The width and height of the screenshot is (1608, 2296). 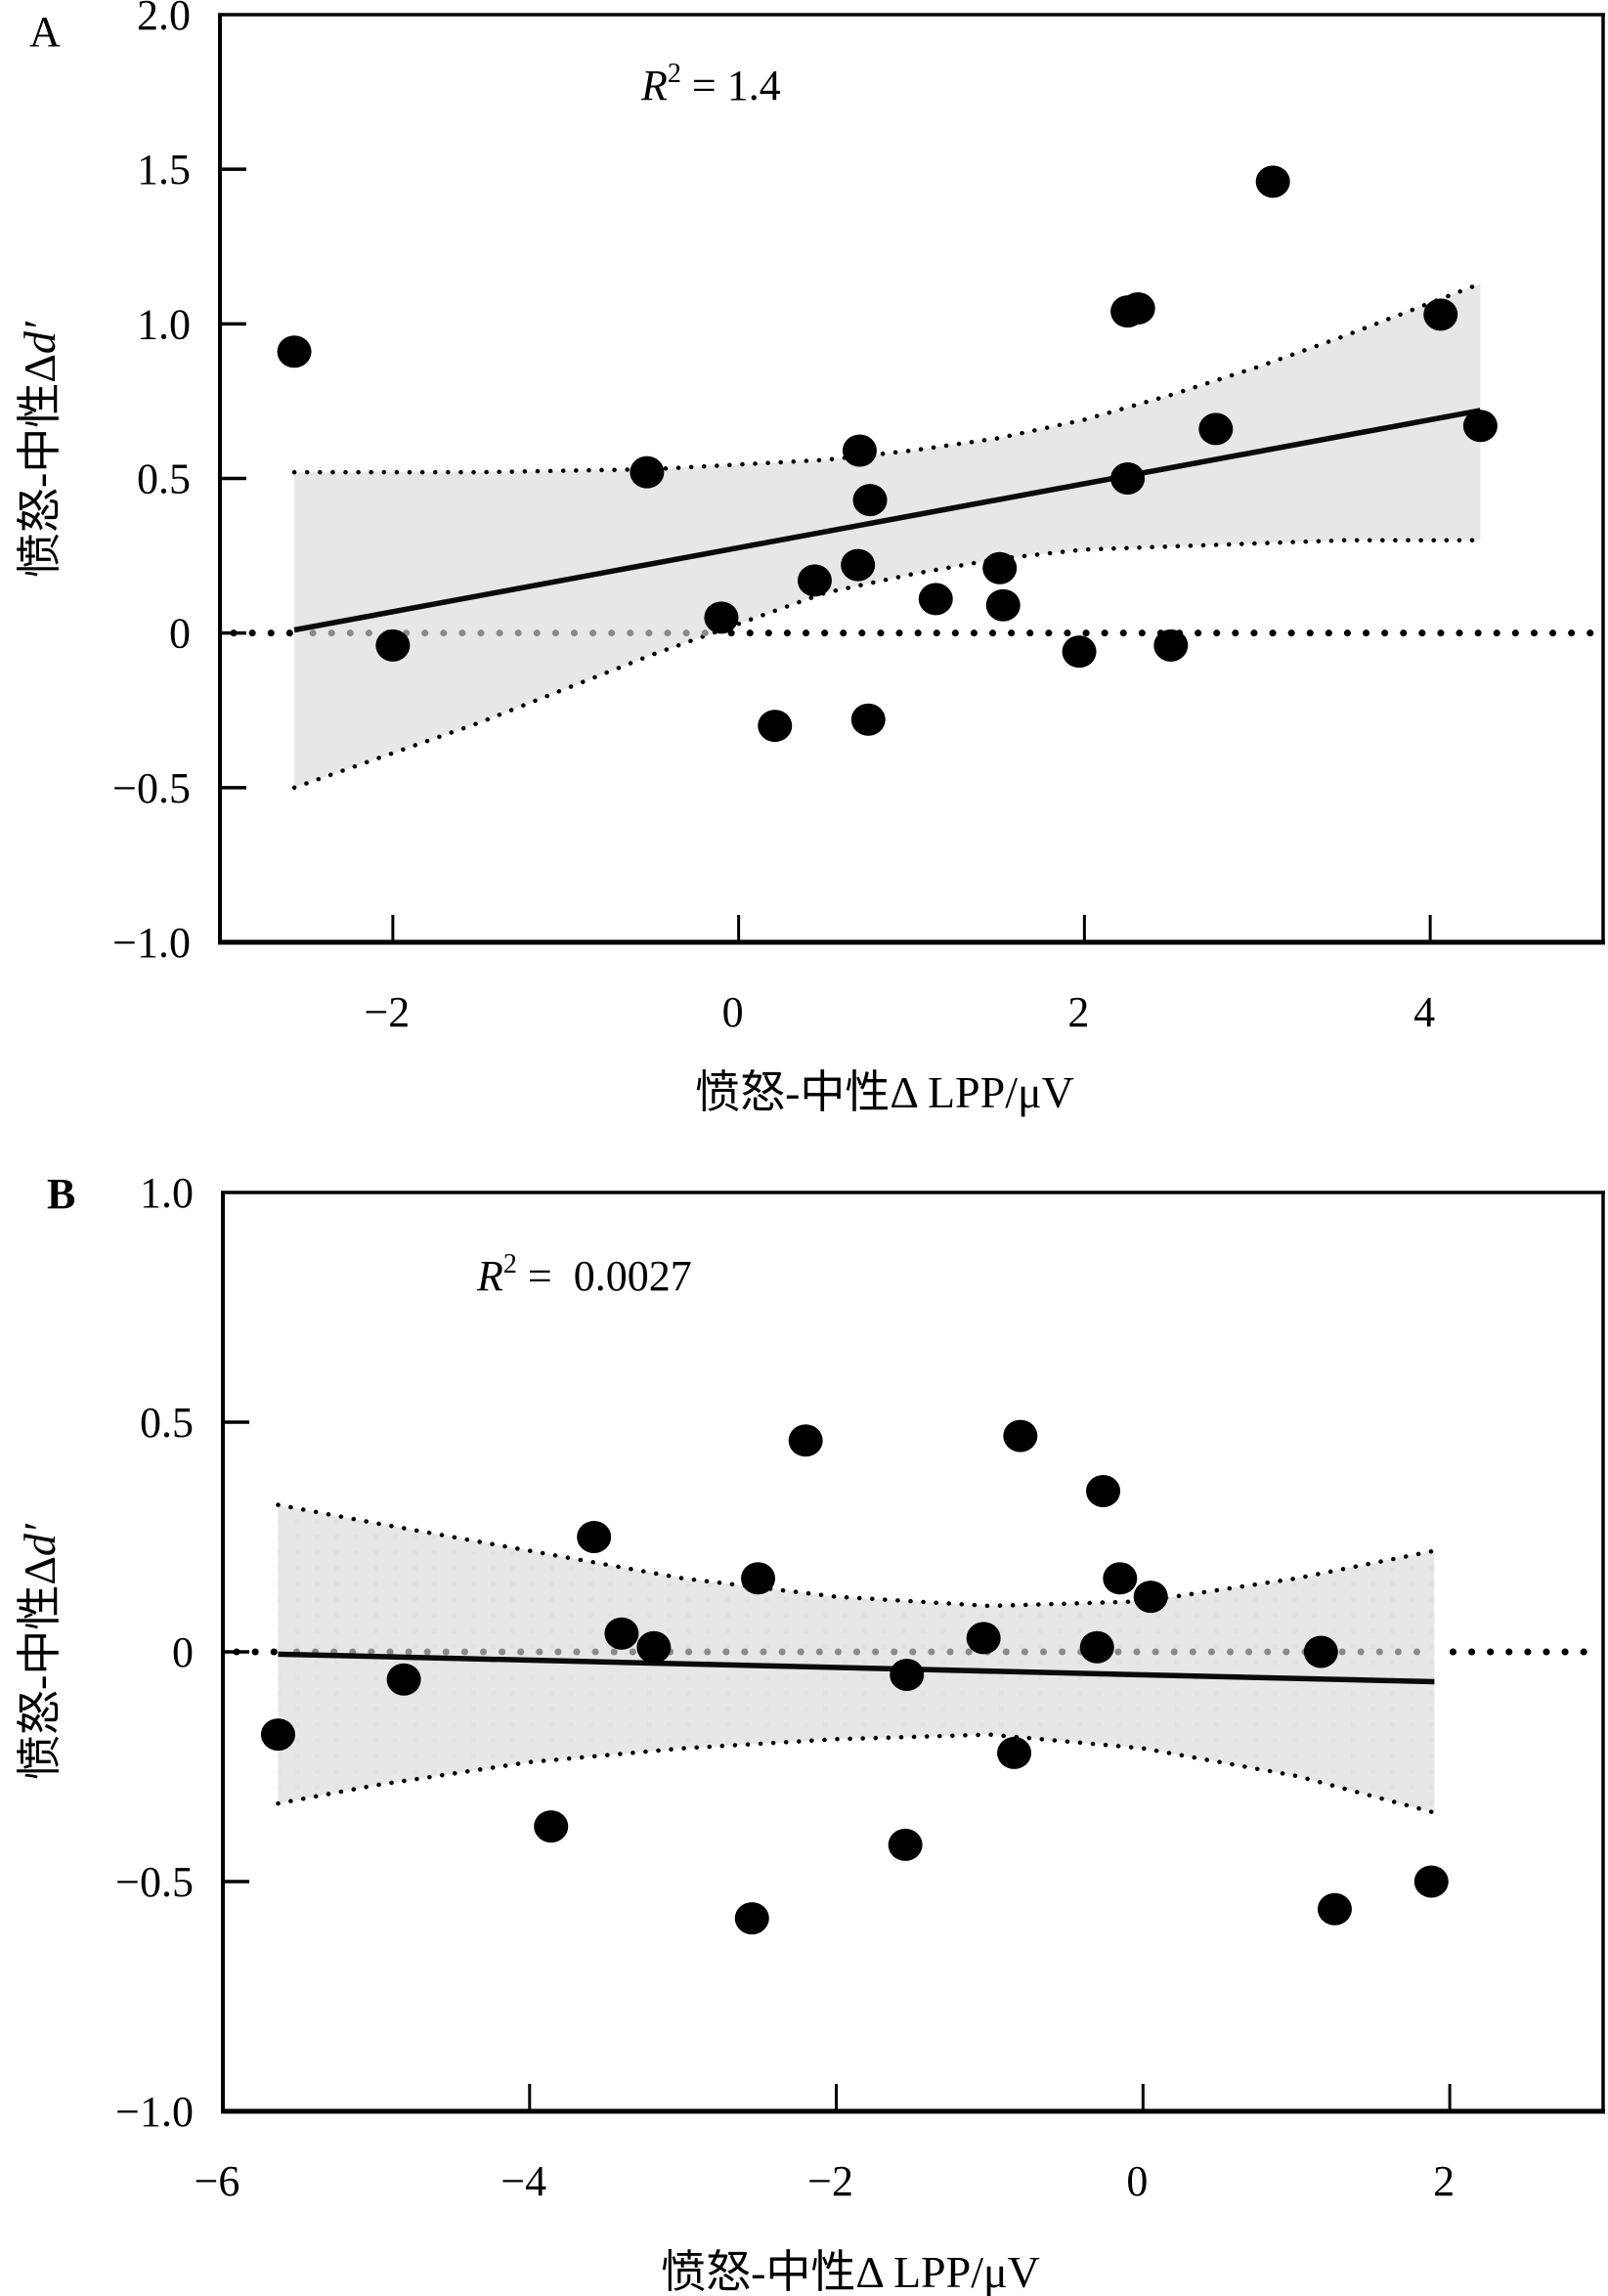 I want to click on panel-b-band-area, so click(x=856, y=1659).